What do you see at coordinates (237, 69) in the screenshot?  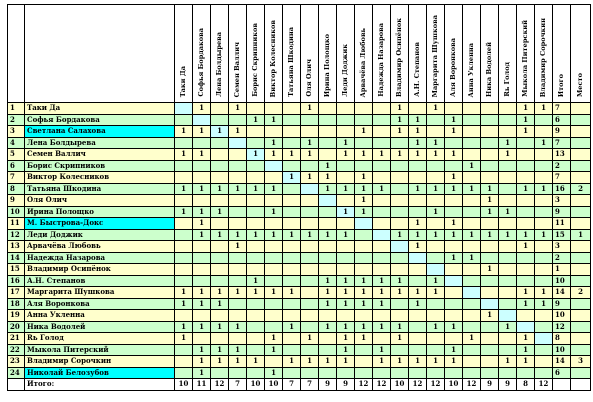 I see `column-header-label: Семен Валлич` at bounding box center [237, 69].